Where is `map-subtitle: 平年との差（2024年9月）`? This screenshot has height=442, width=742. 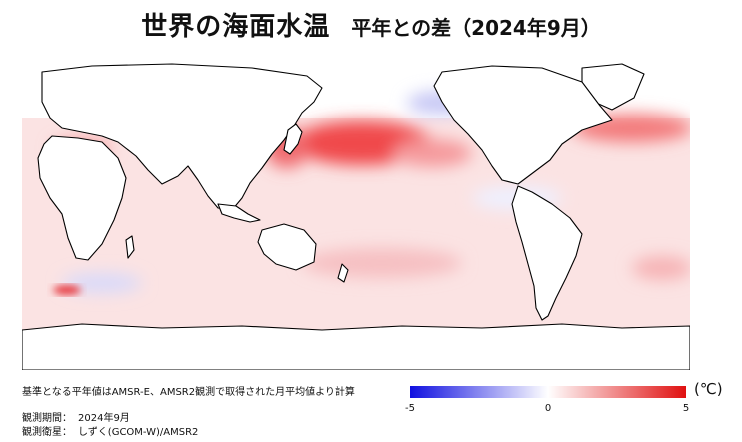
map-subtitle: 平年との差（2024年9月） is located at coordinates (476, 28).